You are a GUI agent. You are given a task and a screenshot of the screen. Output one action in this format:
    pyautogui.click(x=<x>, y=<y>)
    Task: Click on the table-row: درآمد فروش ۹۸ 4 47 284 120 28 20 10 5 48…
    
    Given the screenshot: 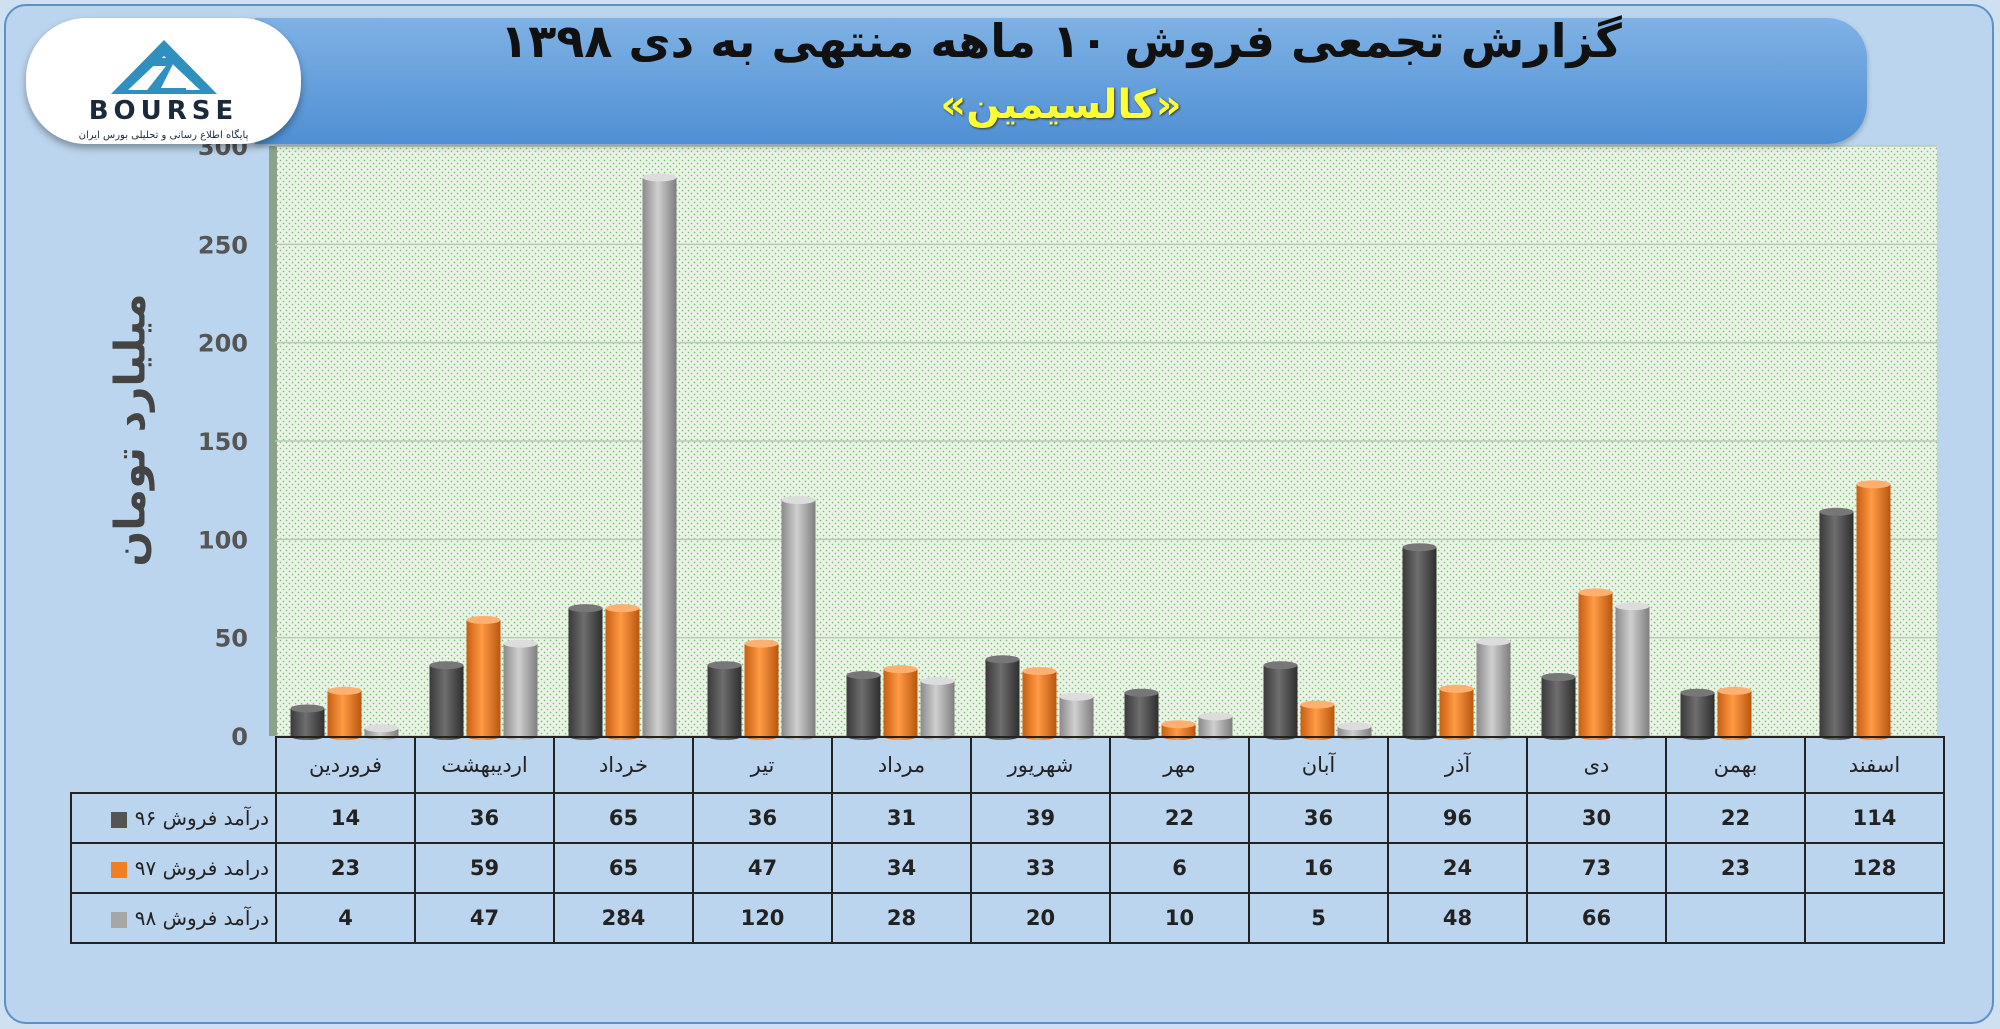 What is the action you would take?
    pyautogui.click(x=1007, y=918)
    